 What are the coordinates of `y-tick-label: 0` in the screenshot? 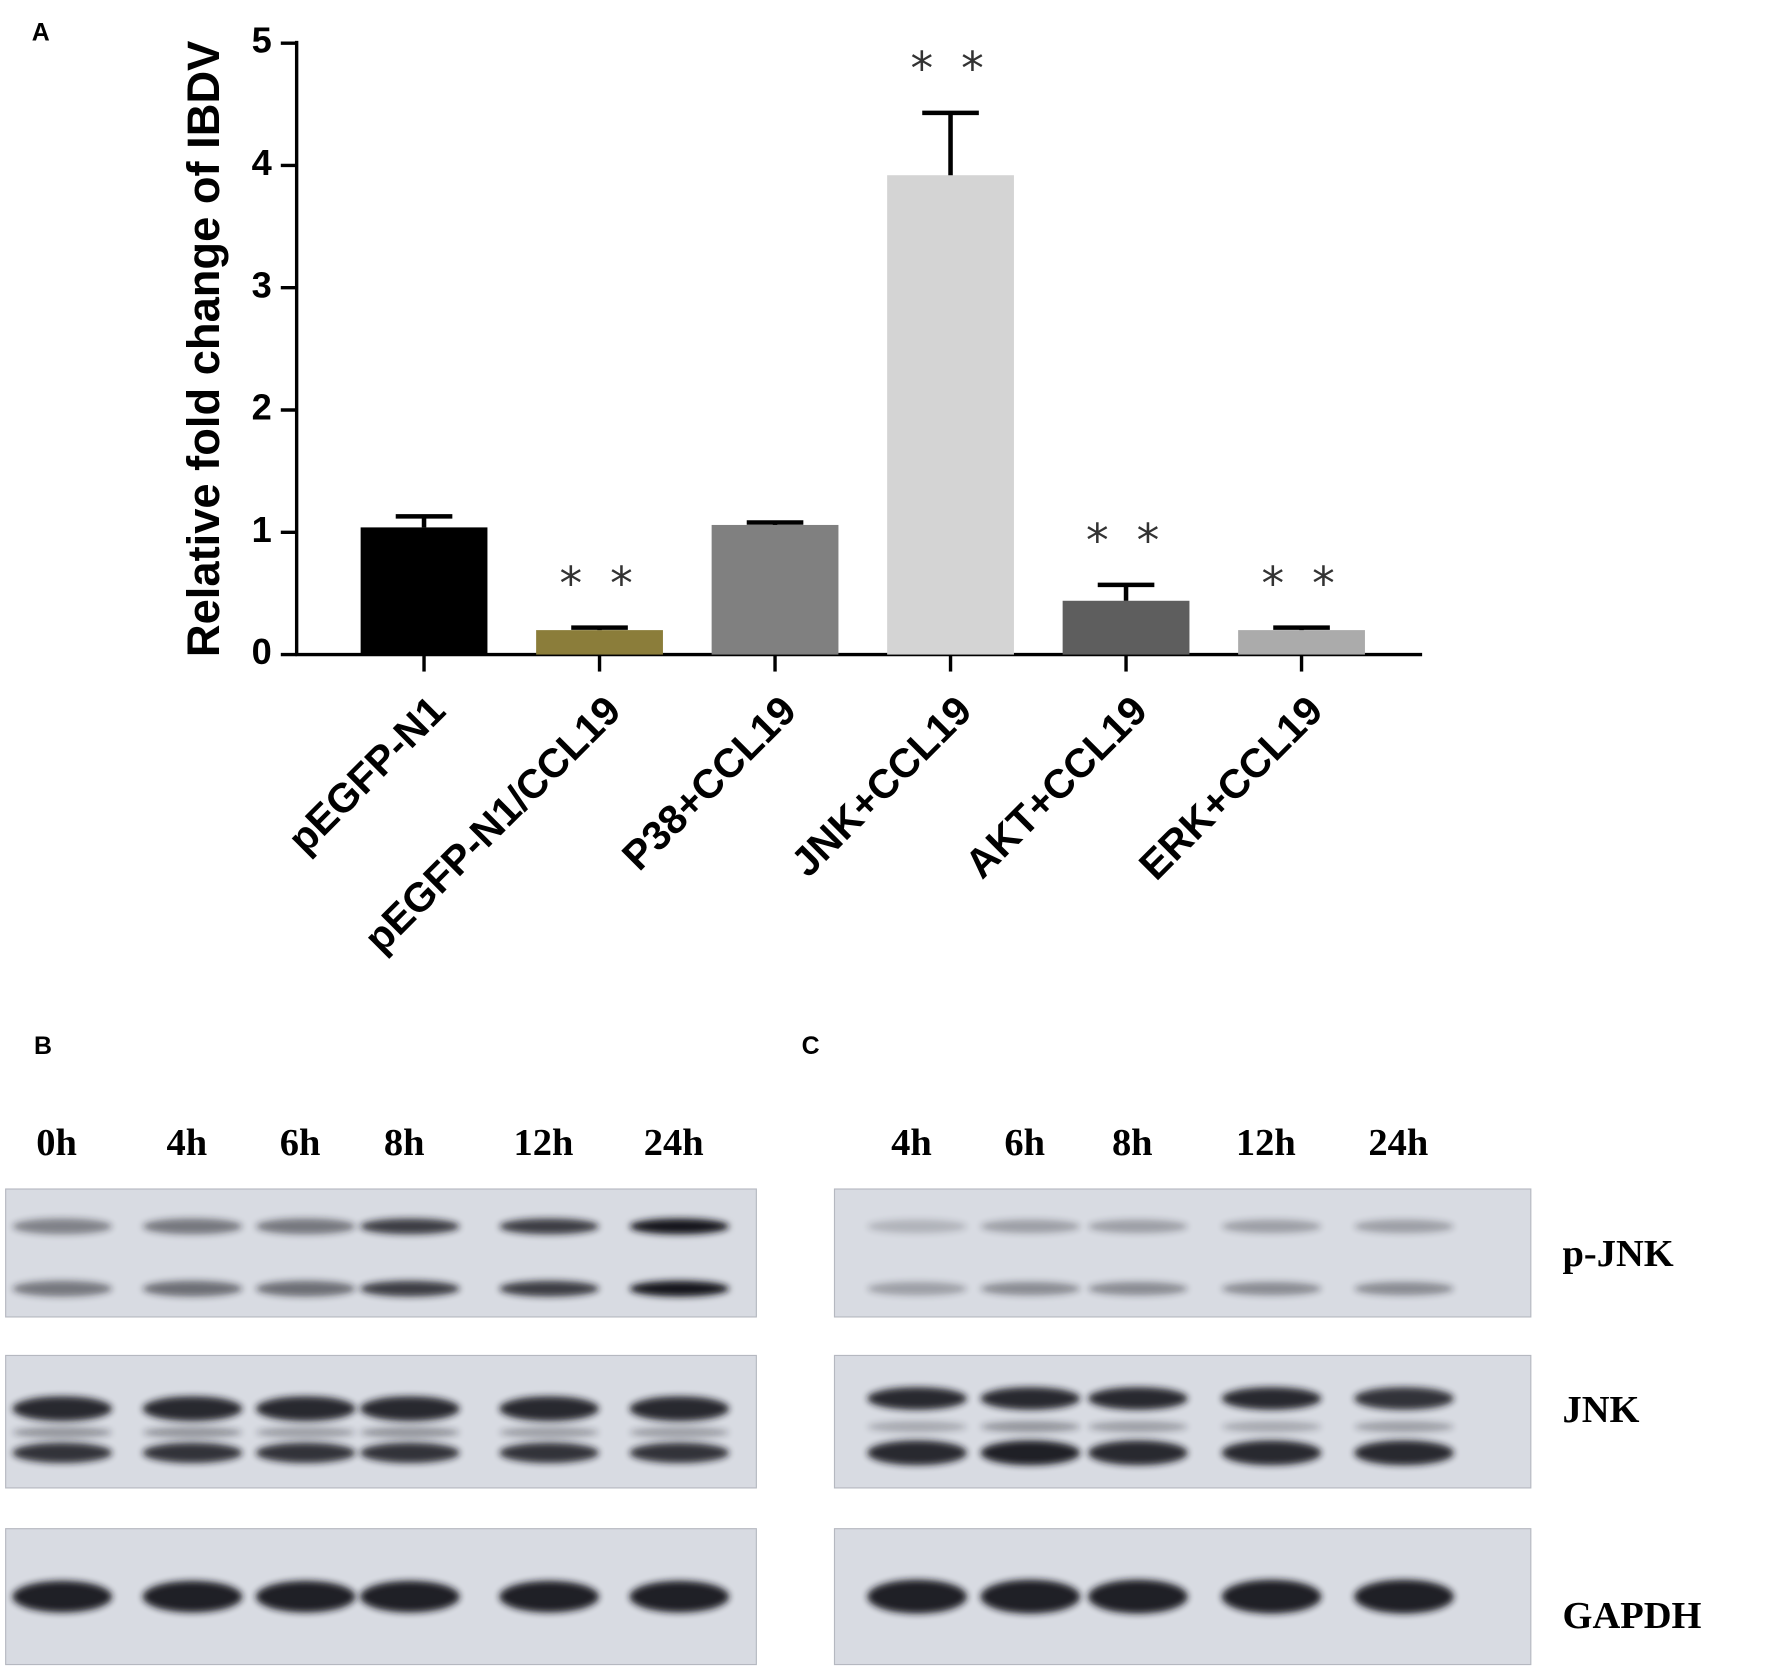 It's located at (262, 651).